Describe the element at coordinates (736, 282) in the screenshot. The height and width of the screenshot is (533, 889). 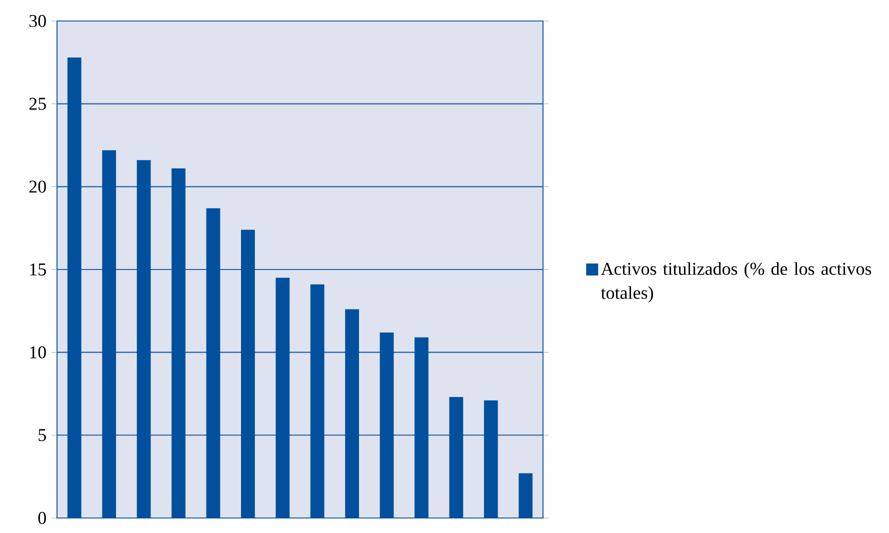
I see `legend-label: Activos titulizados (% de los activos totales)` at that location.